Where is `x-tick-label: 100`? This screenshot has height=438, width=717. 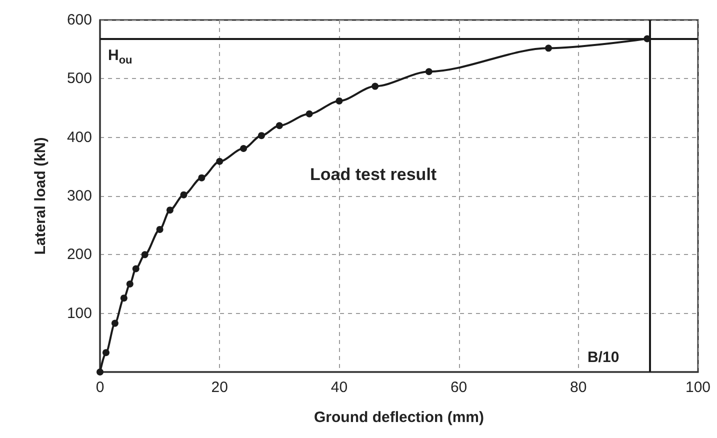 x-tick-label: 100 is located at coordinates (698, 387).